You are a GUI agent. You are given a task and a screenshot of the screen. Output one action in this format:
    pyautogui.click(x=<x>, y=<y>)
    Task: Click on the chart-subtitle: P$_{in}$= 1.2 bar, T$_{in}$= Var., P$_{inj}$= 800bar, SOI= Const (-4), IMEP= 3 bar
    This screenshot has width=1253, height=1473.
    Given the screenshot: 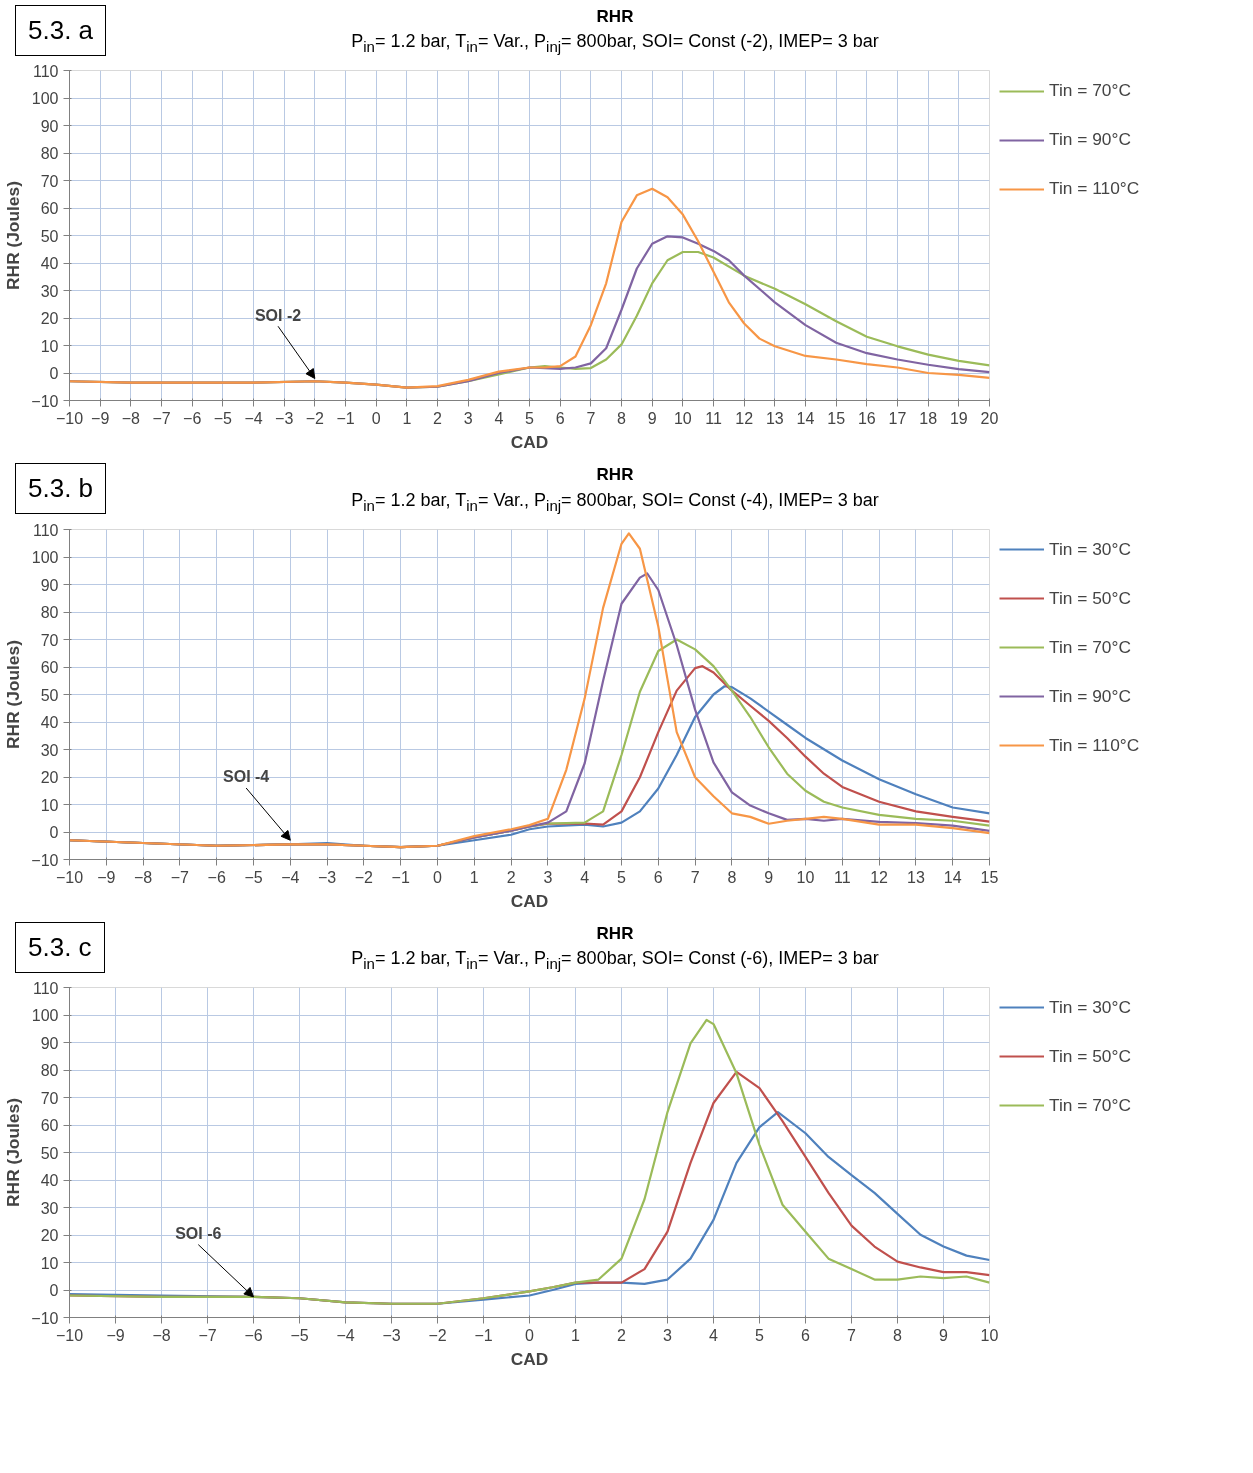 What is the action you would take?
    pyautogui.click(x=615, y=502)
    